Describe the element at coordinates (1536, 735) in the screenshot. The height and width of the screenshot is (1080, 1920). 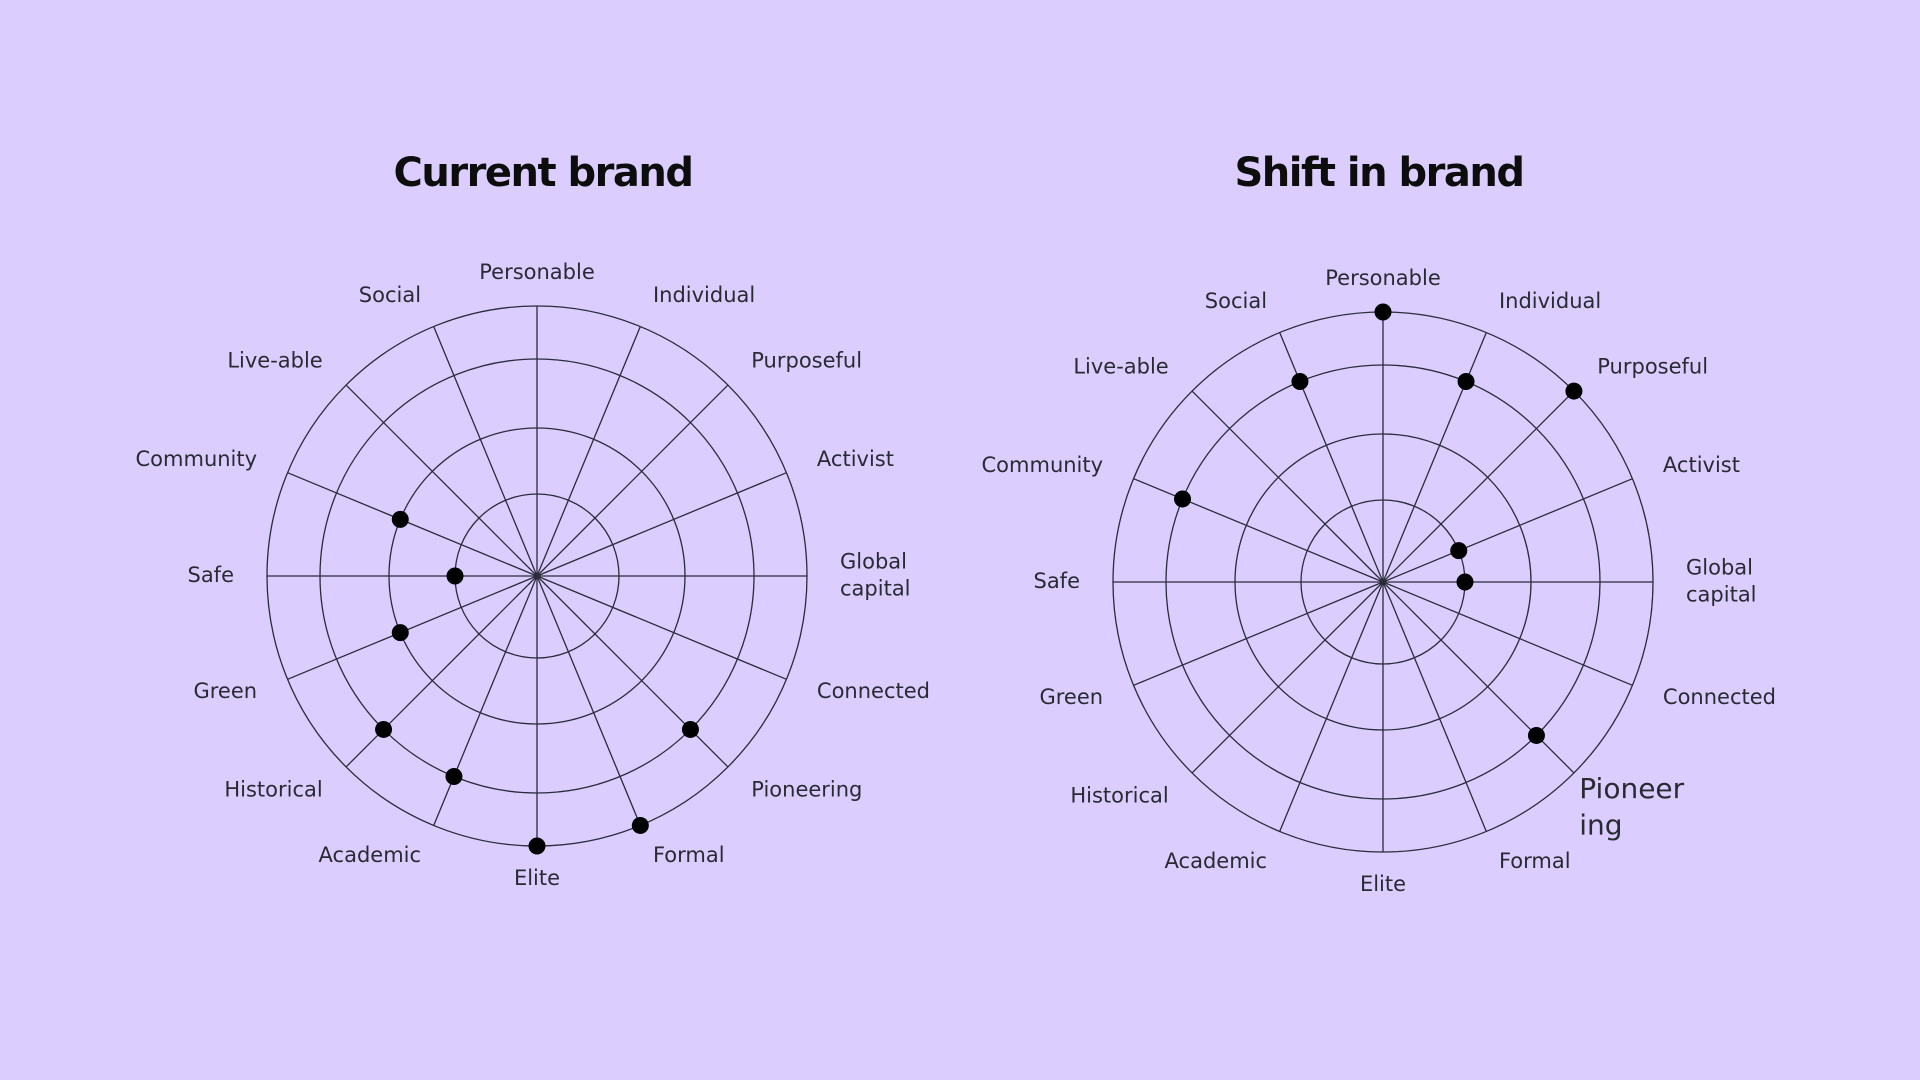
I see `data-point-pioneer-ing` at that location.